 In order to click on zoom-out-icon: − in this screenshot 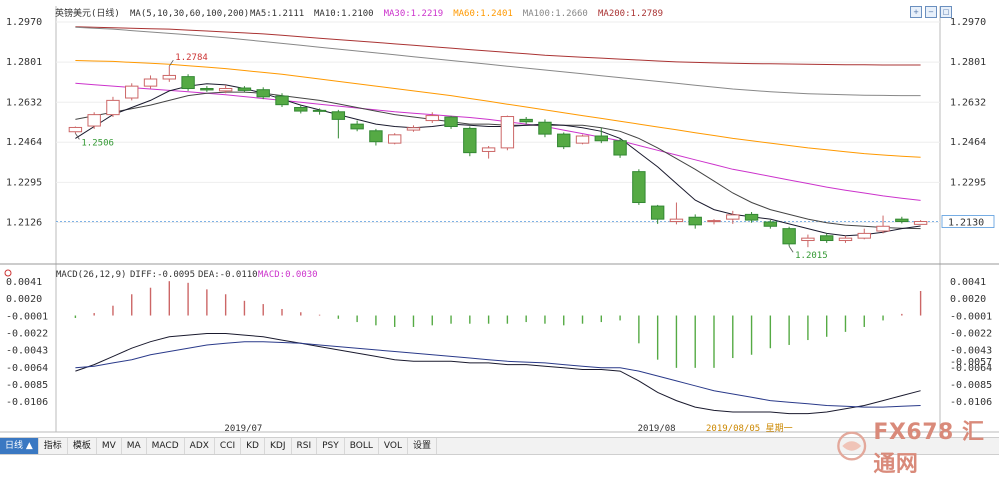, I will do `click(931, 12)`.